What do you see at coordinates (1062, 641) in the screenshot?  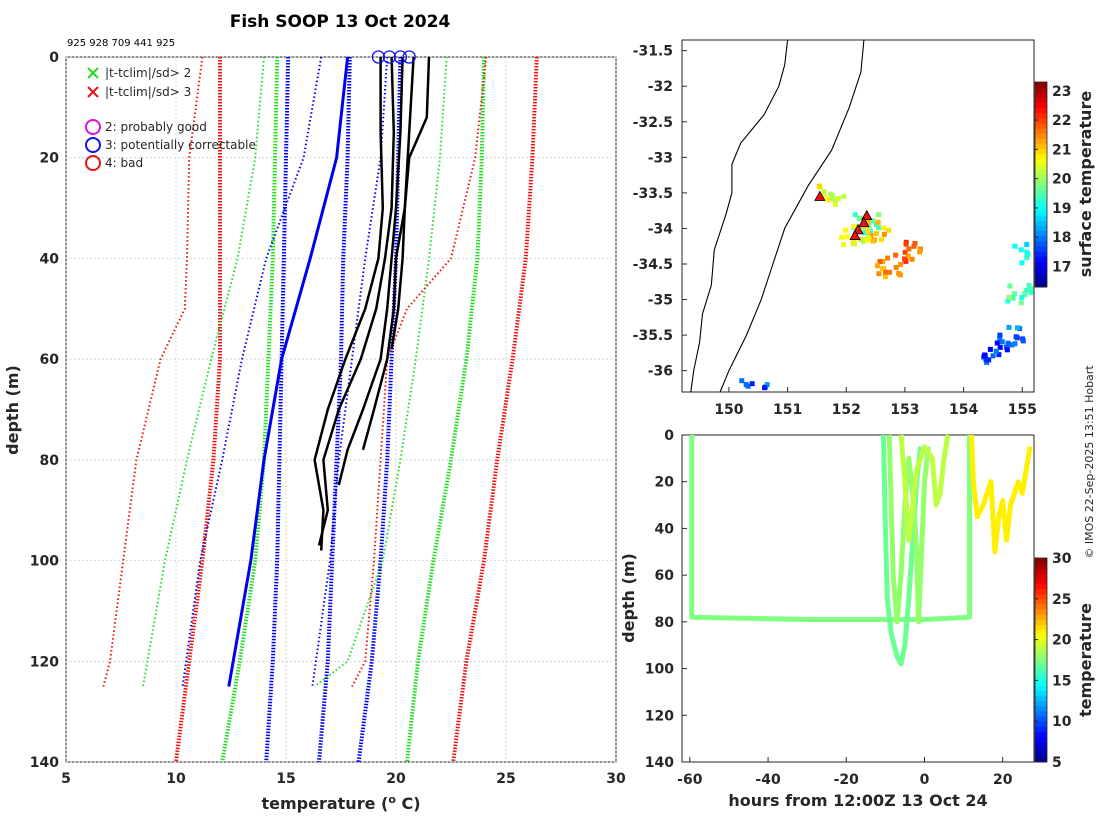 I see `colorbar-tick-label: 20` at bounding box center [1062, 641].